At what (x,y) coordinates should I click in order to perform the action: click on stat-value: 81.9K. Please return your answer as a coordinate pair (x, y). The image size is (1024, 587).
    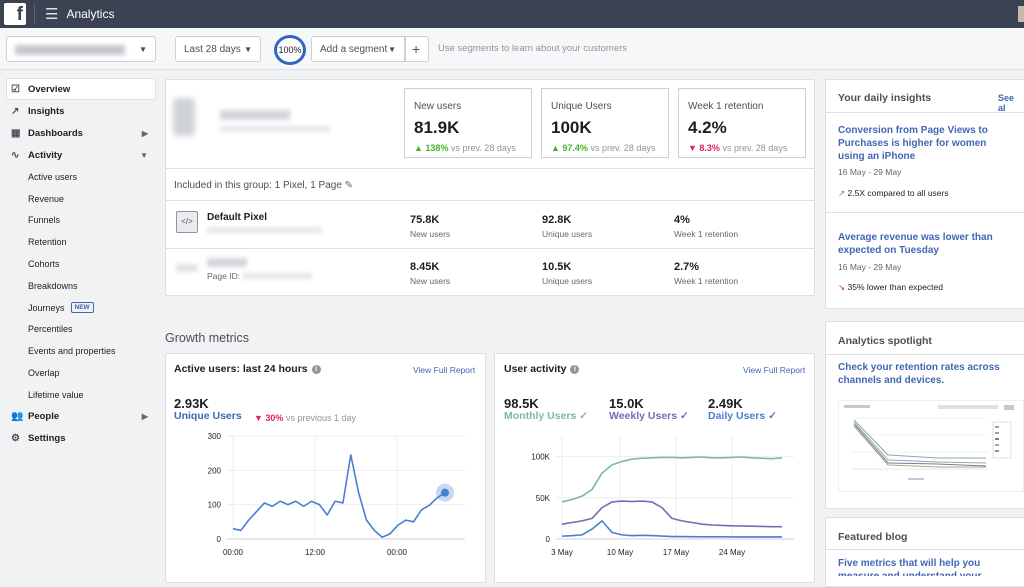
    Looking at the image, I should click on (437, 127).